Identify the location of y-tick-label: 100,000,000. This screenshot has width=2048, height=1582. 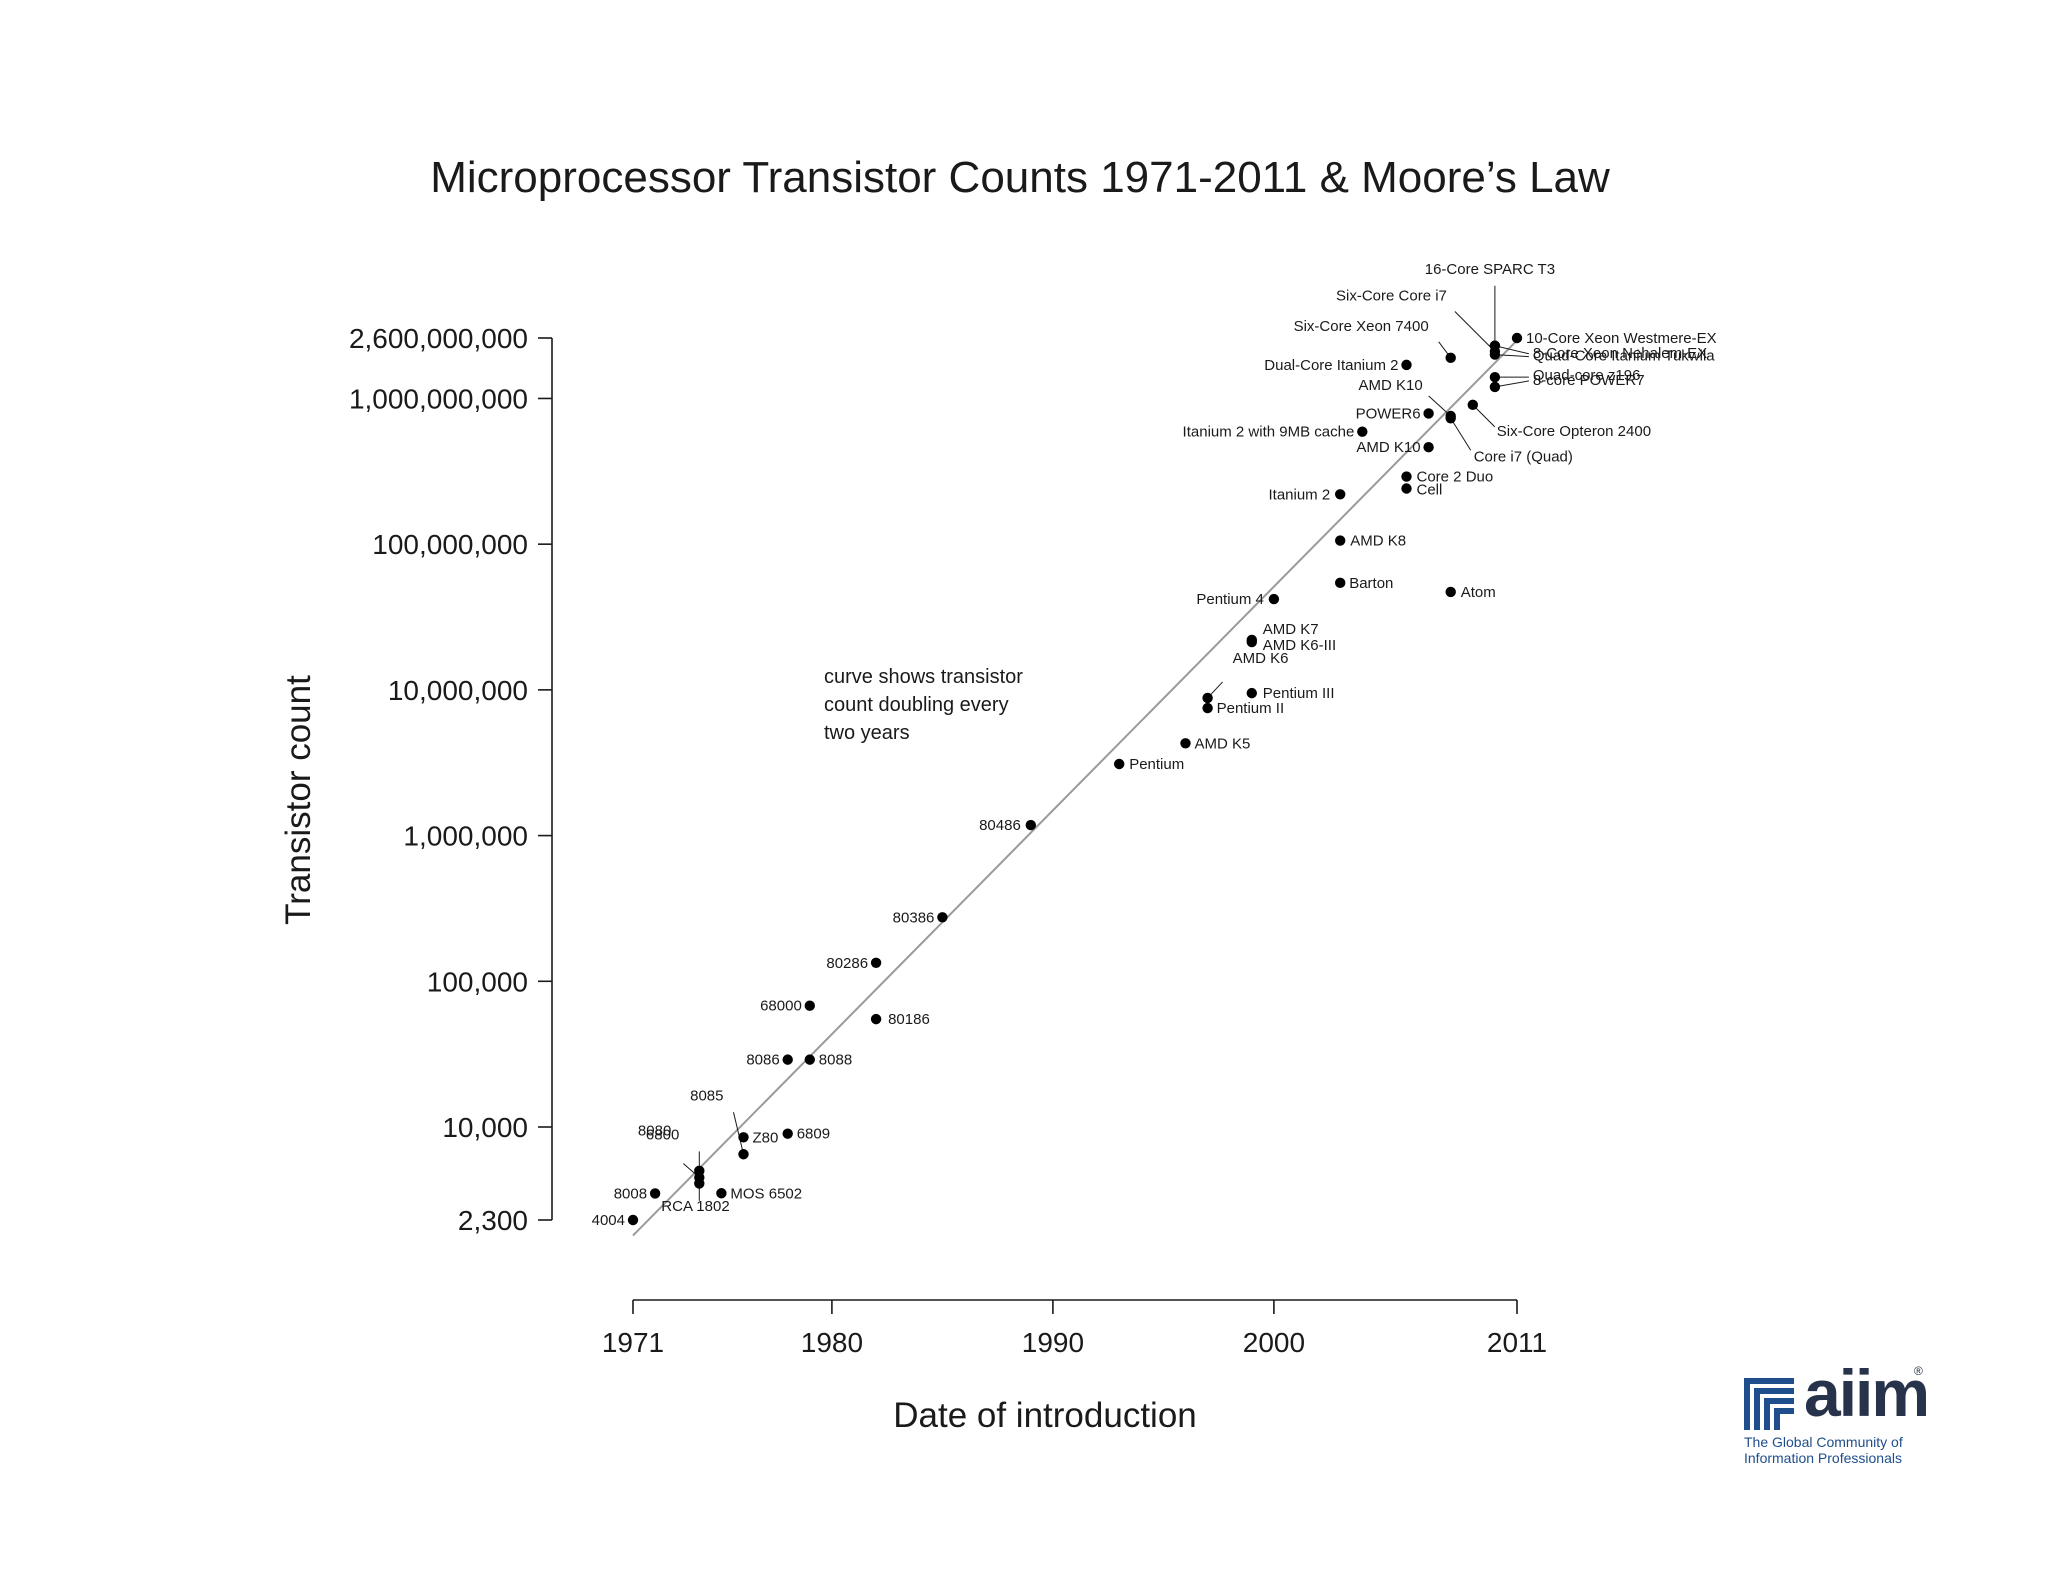
(450, 544).